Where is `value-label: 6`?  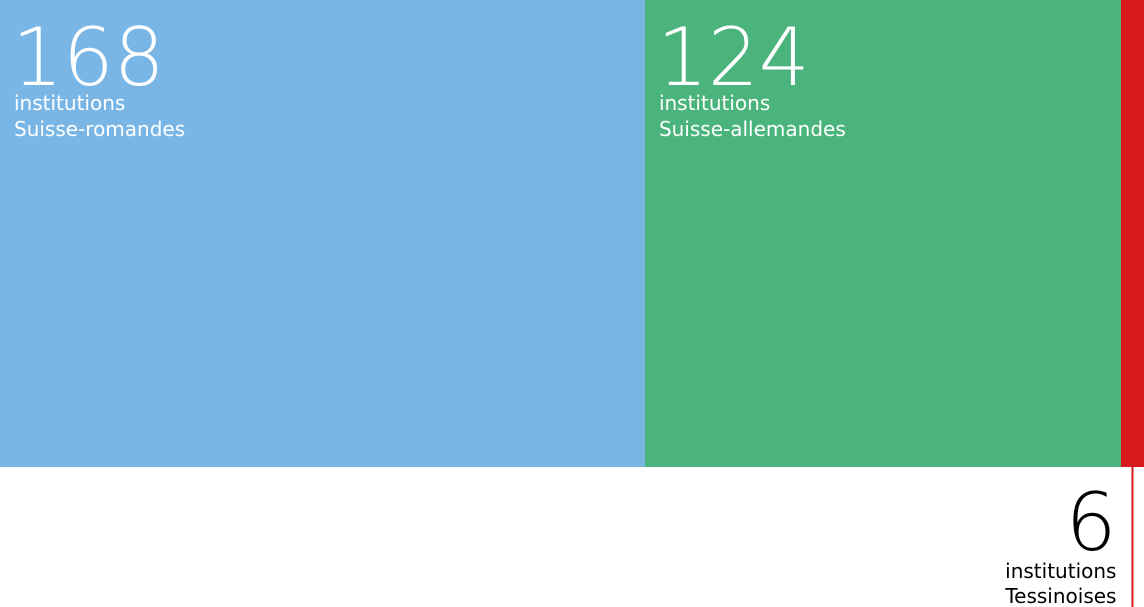 value-label: 6 is located at coordinates (1091, 522).